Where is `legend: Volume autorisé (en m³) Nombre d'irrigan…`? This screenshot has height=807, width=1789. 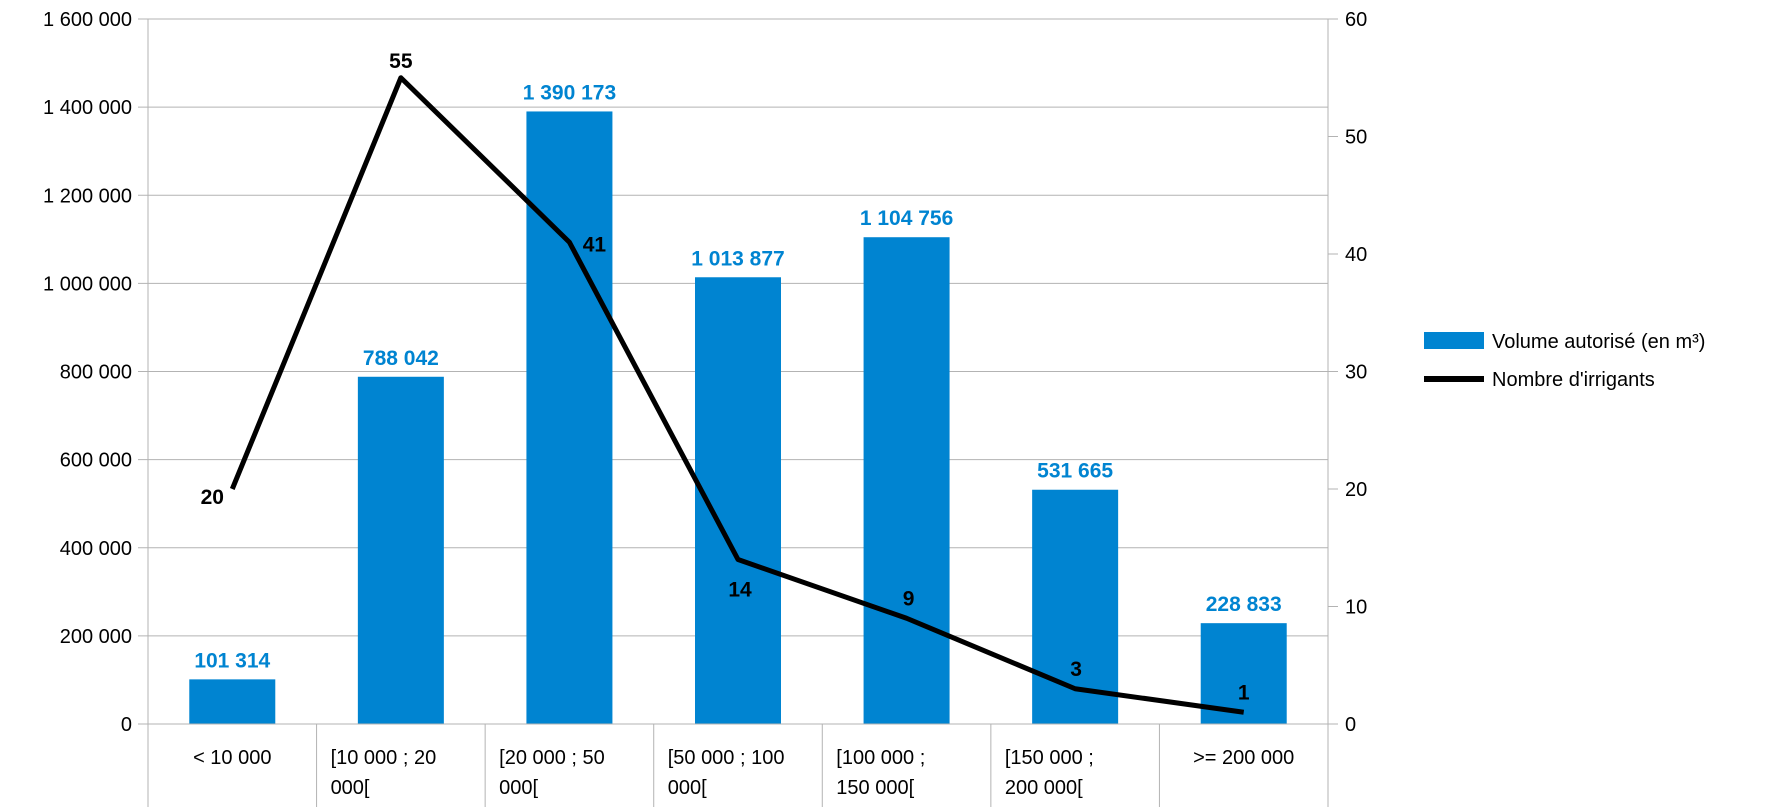
legend: Volume autorisé (en m³) Nombre d'irrigan… is located at coordinates (1564, 361).